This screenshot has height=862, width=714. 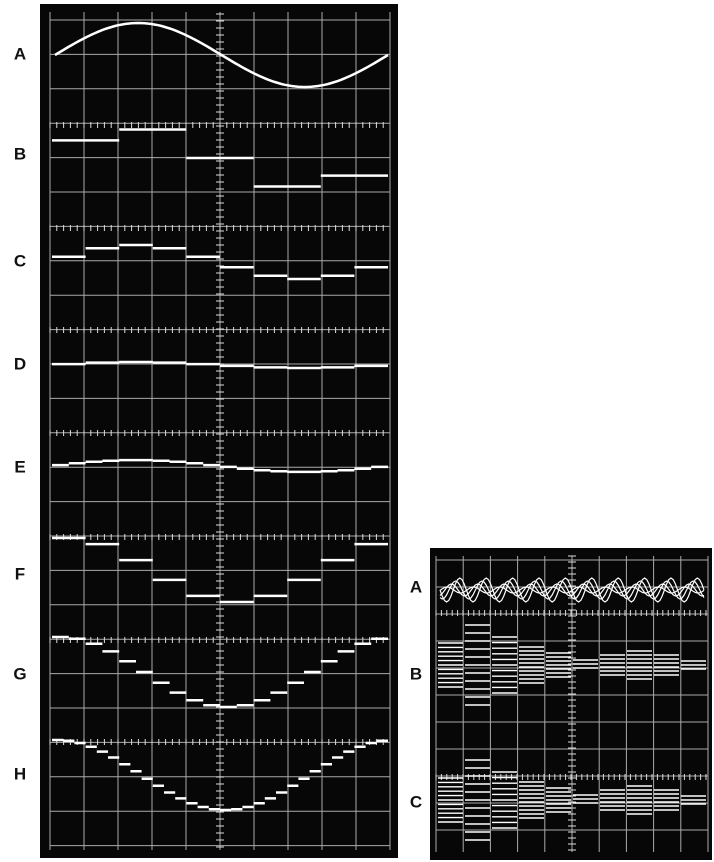 I want to click on trace-label: D, so click(x=20, y=363).